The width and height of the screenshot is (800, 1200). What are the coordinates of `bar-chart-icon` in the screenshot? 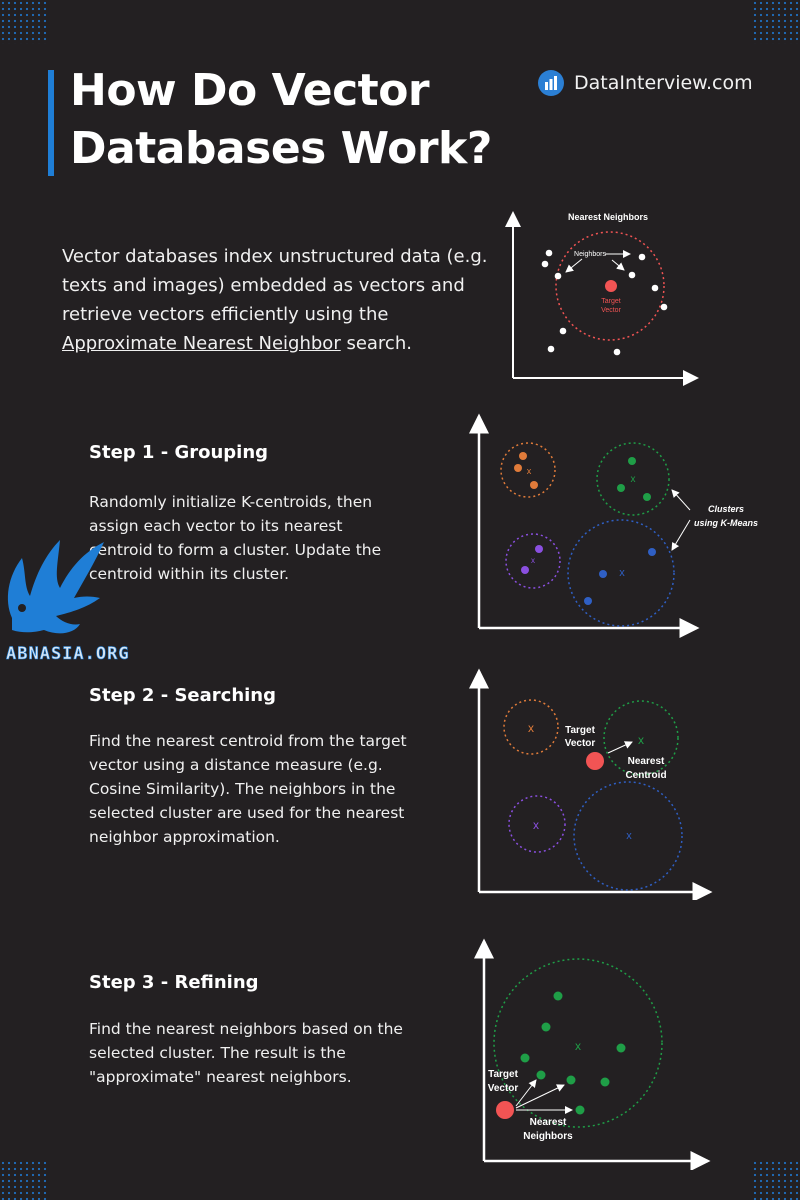 It's located at (551, 83).